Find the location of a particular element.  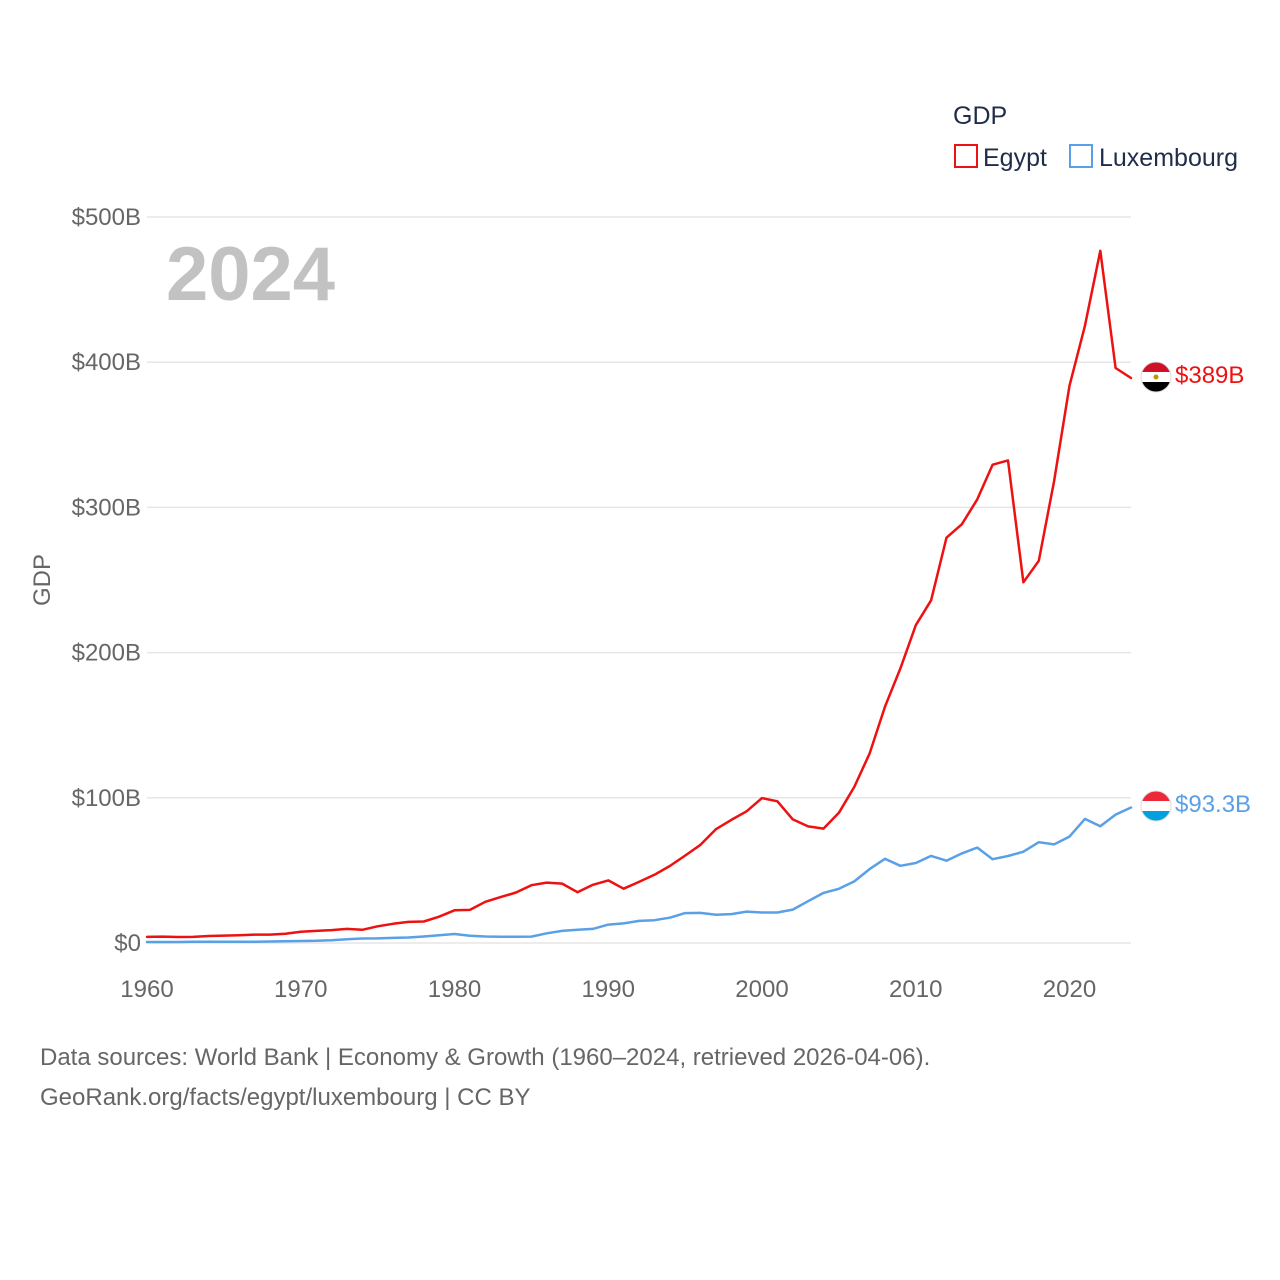

y-tick-label: $500B is located at coordinates (106, 217).